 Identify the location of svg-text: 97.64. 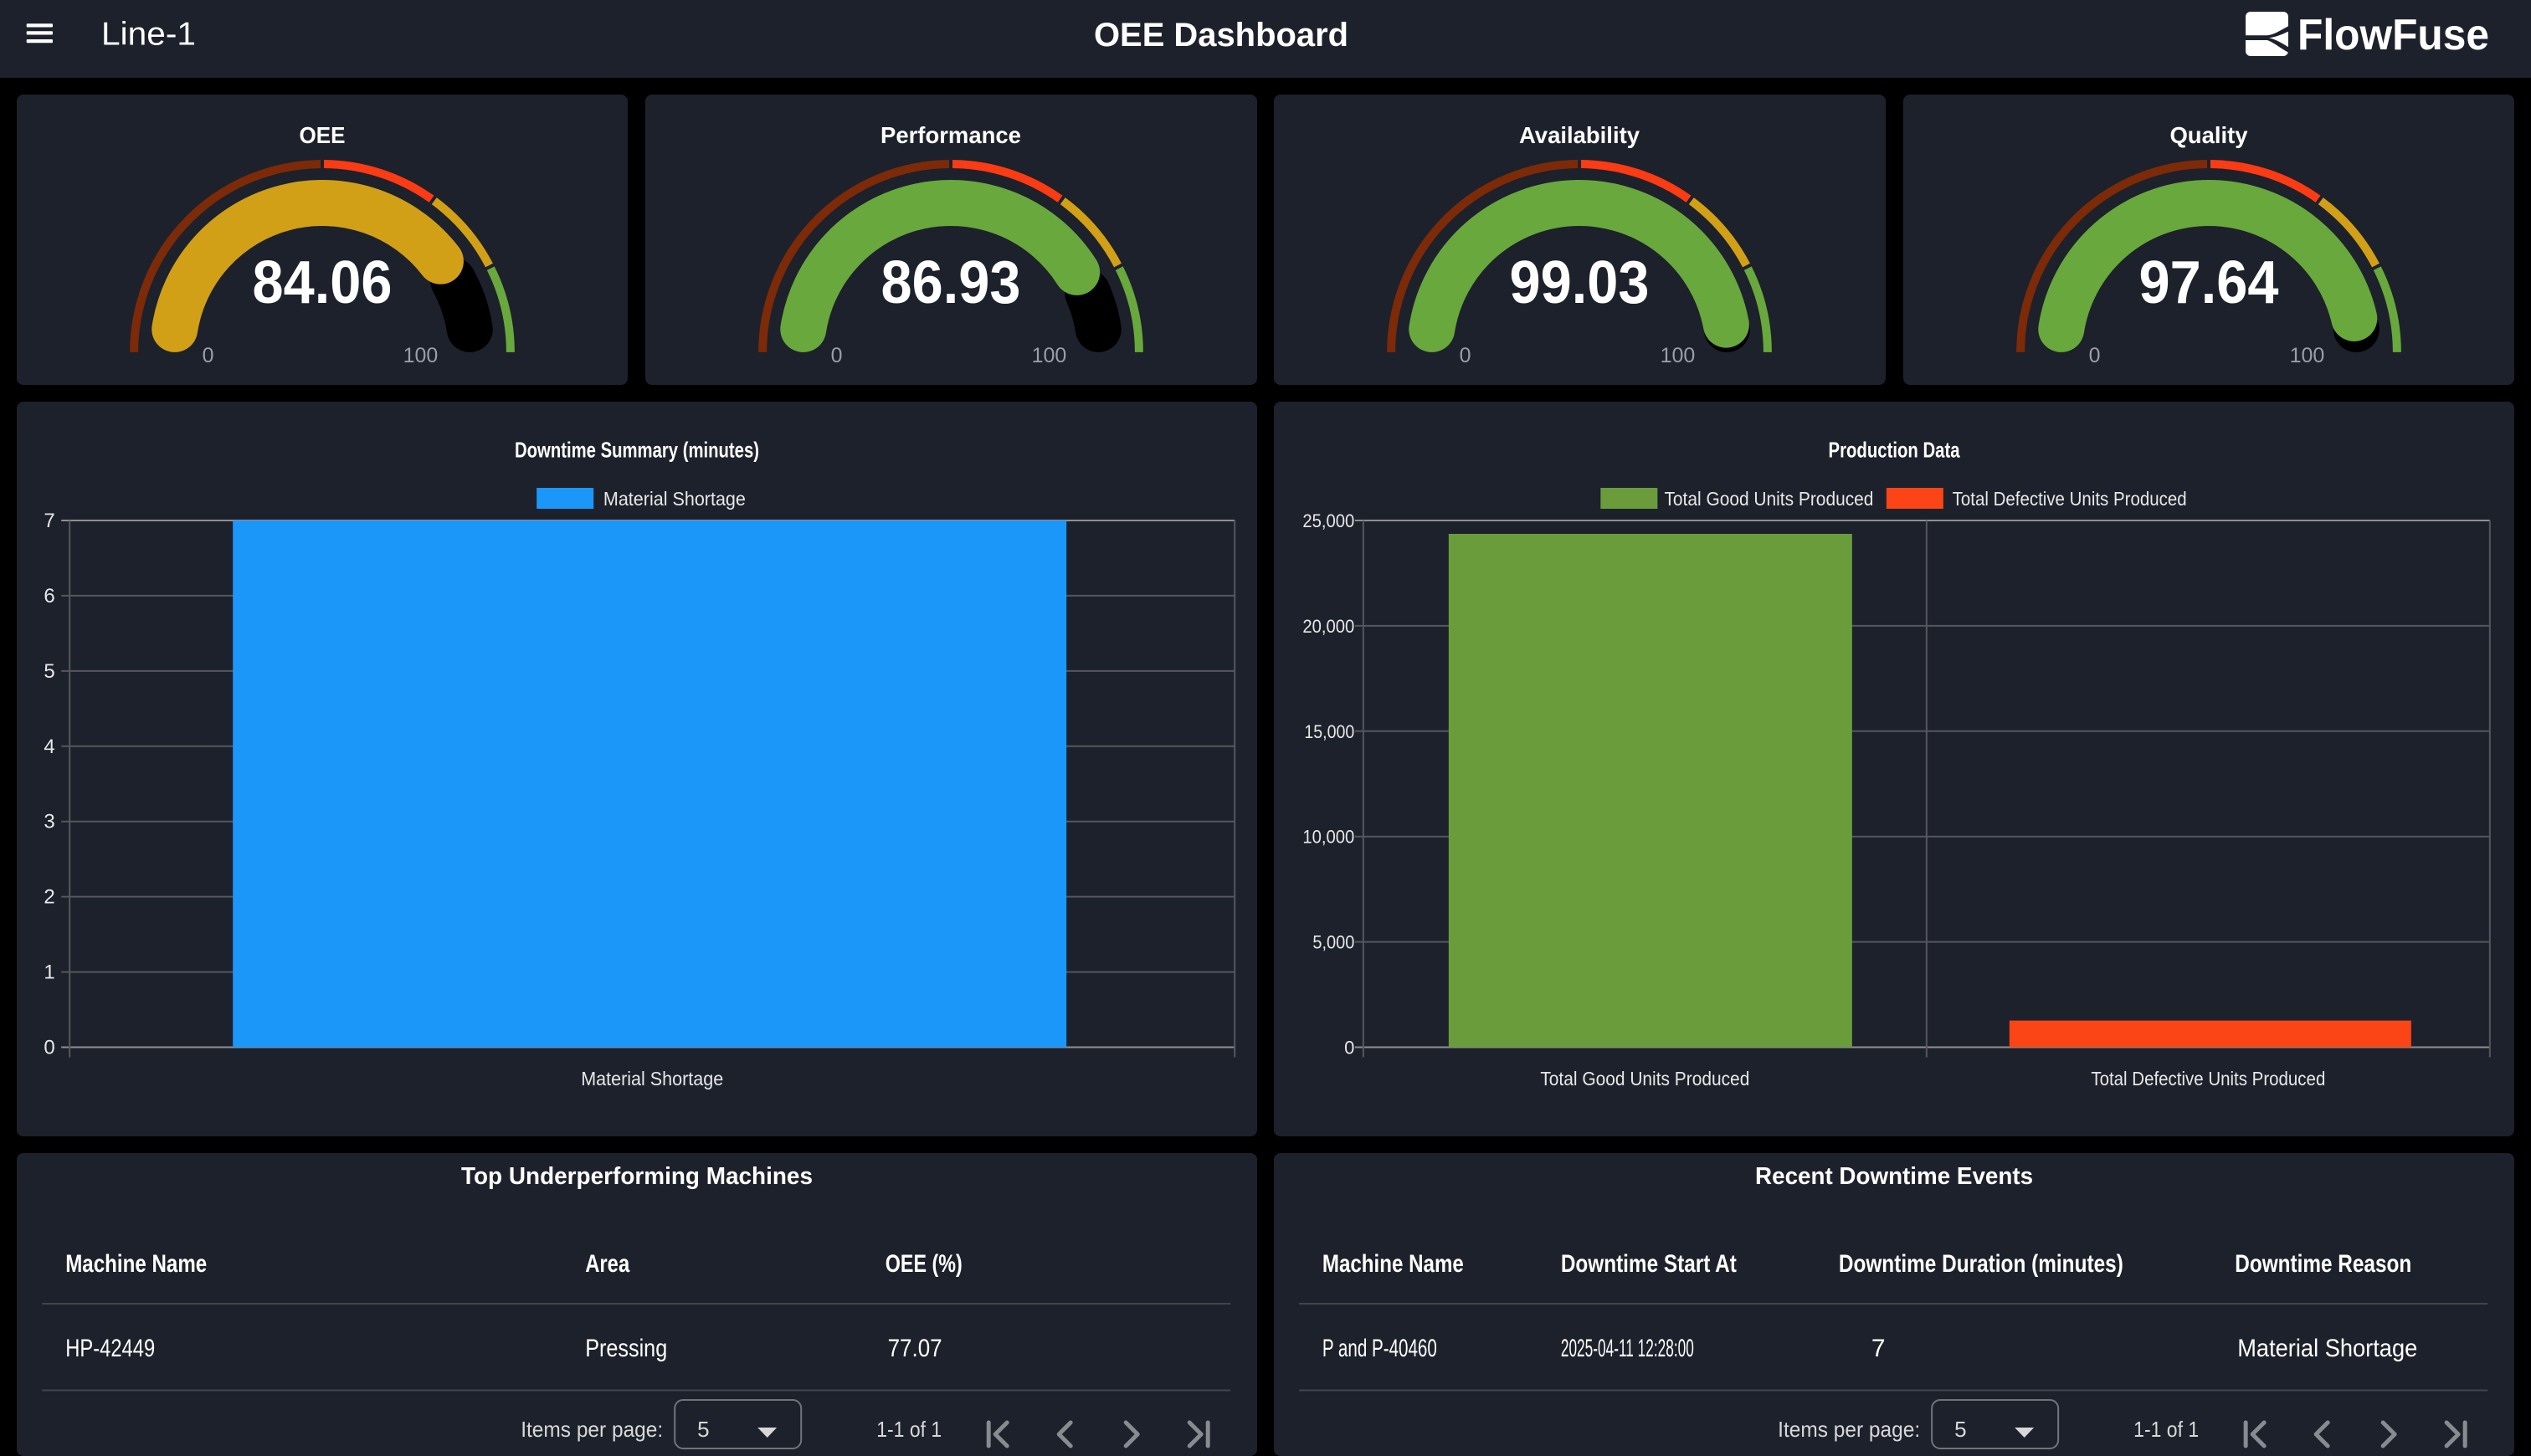
(2208, 282).